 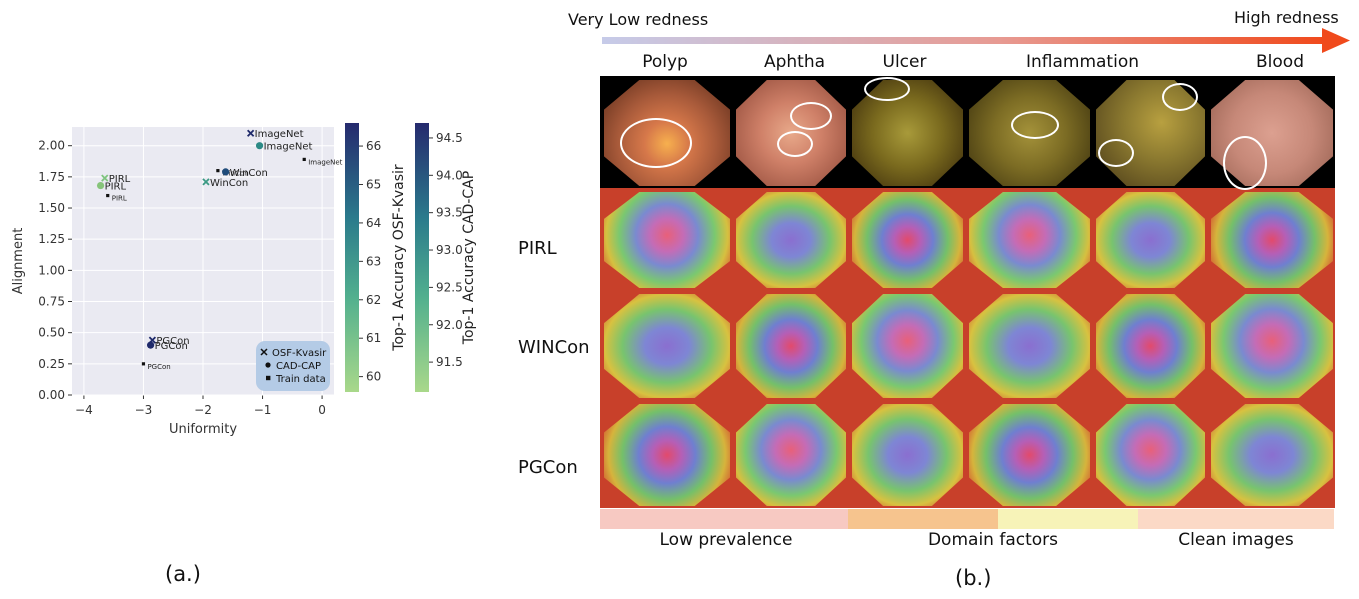 I want to click on y-tick-label: 0.25, so click(x=51, y=364).